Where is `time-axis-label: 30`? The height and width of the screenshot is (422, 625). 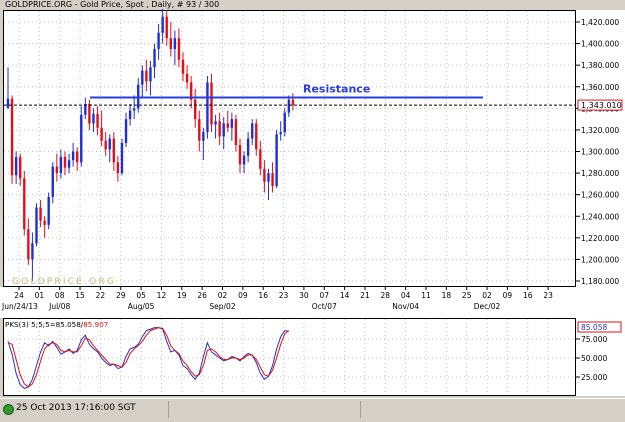 time-axis-label: 30 is located at coordinates (304, 295).